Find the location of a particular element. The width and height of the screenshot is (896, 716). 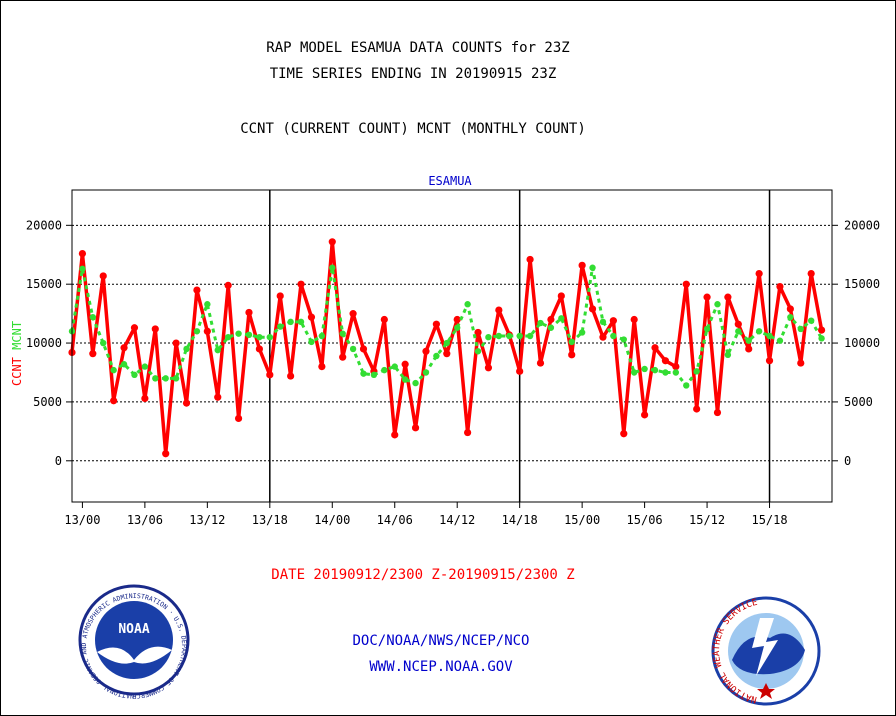

header-line2: TIME SERIES ENDING IN 20190915 23Z is located at coordinates (413, 74).